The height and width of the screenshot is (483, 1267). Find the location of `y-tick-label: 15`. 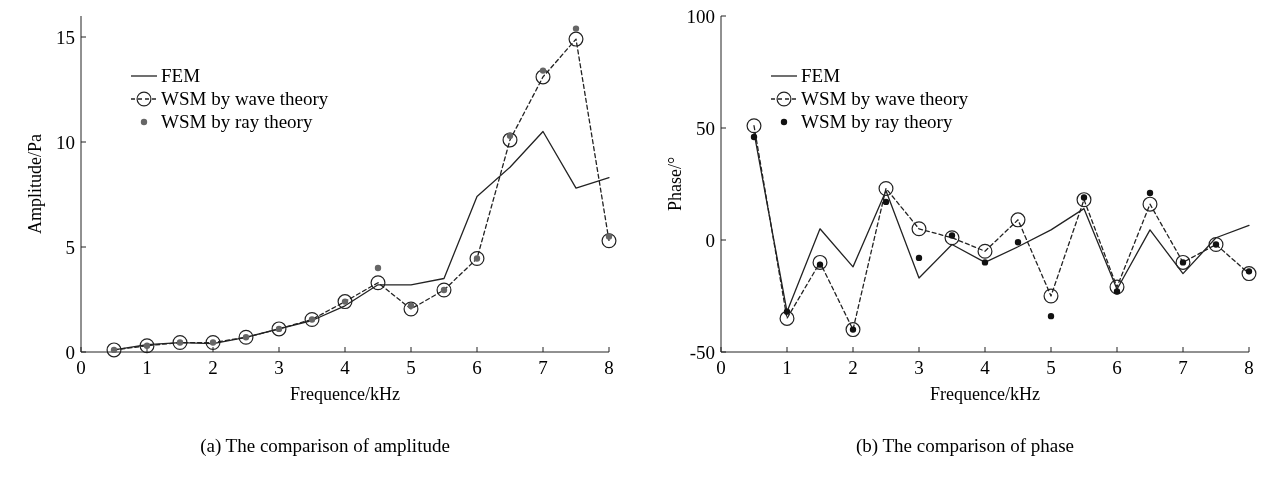

y-tick-label: 15 is located at coordinates (65, 37).